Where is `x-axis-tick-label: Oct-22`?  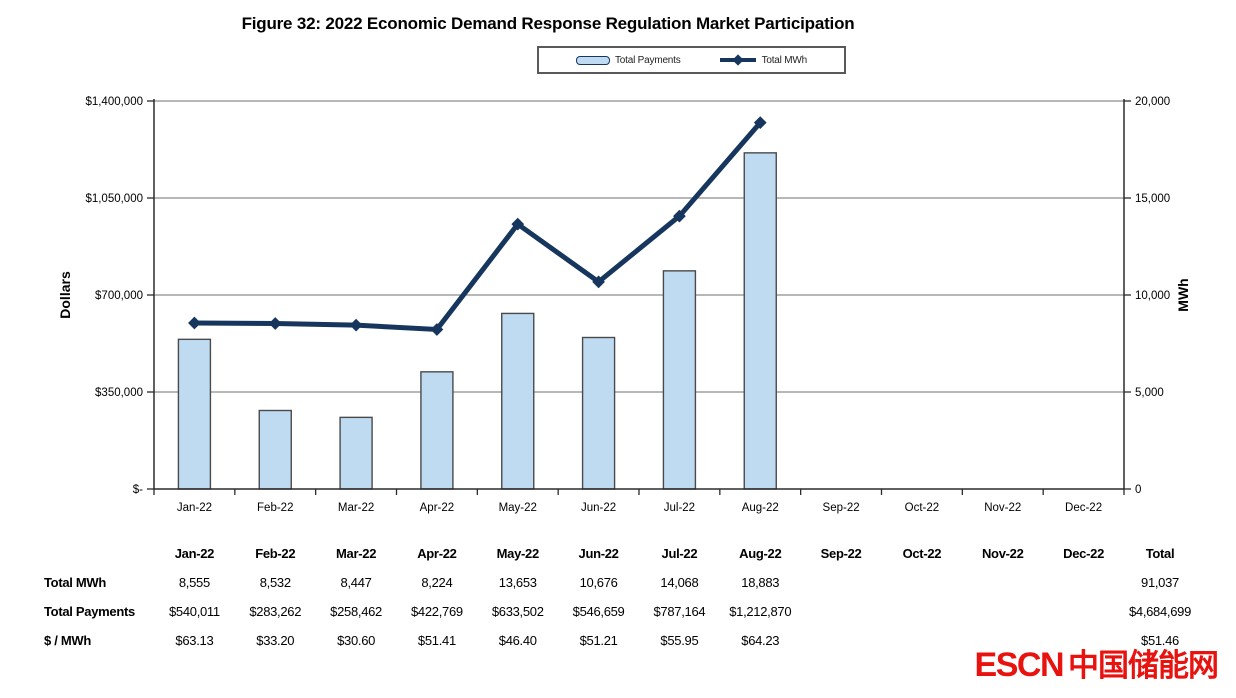 x-axis-tick-label: Oct-22 is located at coordinates (922, 508).